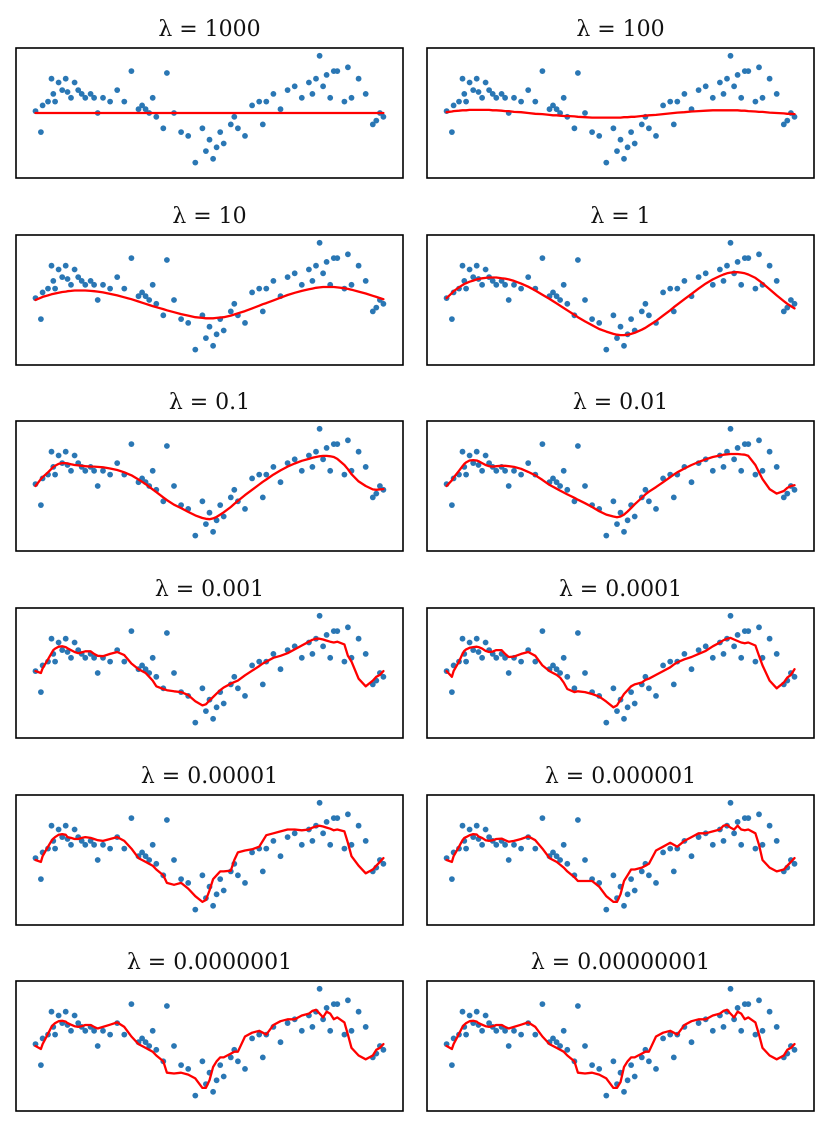 The height and width of the screenshot is (1128, 831). What do you see at coordinates (620, 285) in the screenshot?
I see `subplot-4: λ = 1` at bounding box center [620, 285].